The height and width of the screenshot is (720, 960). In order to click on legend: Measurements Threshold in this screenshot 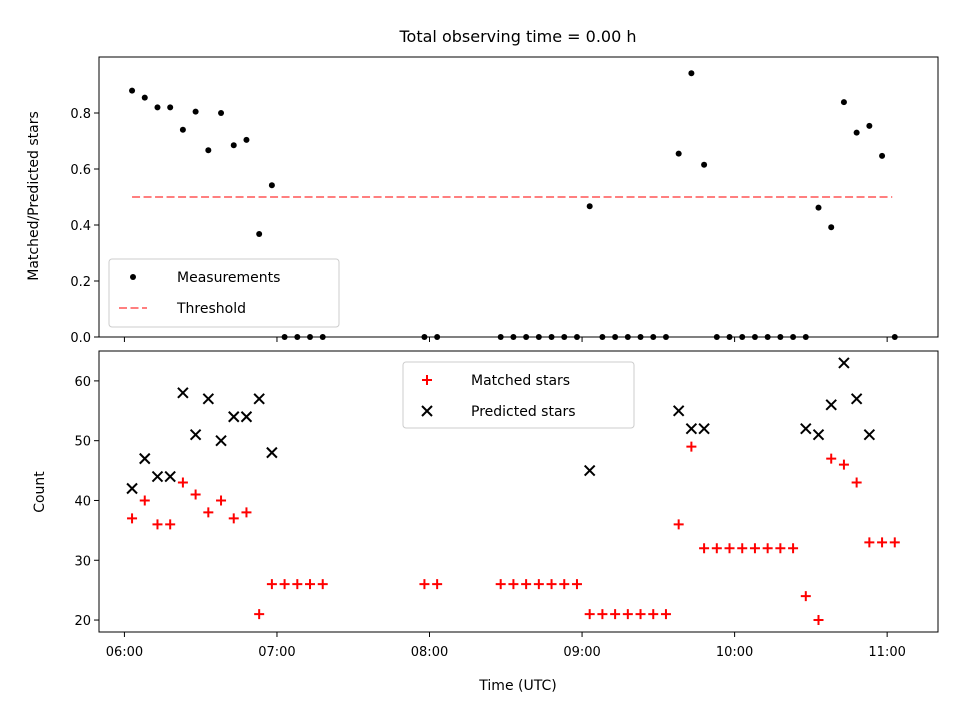, I will do `click(224, 293)`.